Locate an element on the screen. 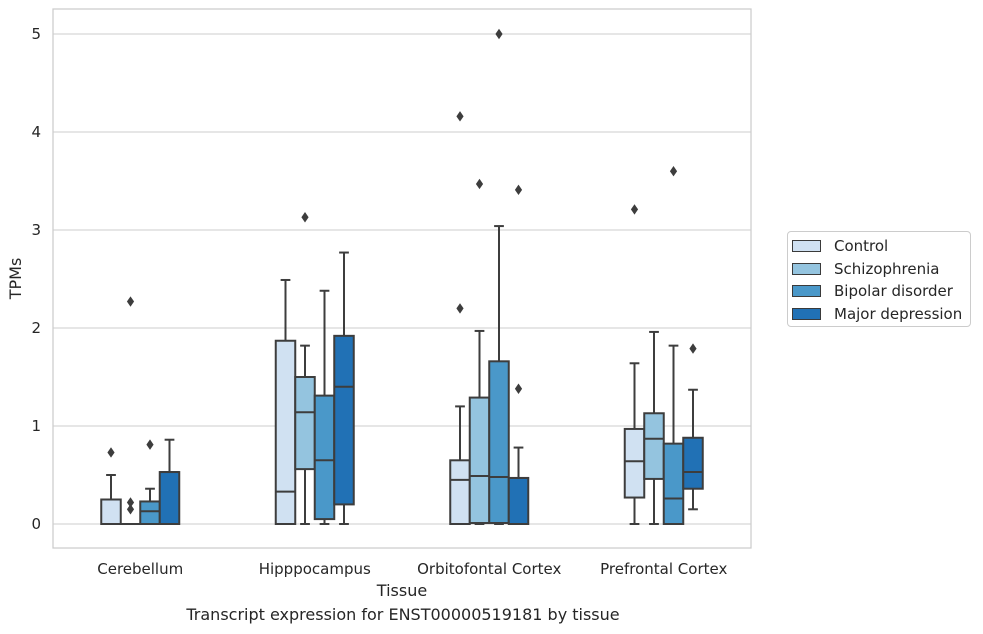 Image resolution: width=983 pixels, height=634 pixels. y-tick-labels: 0 1 2 3 4 5 is located at coordinates (36, 279).